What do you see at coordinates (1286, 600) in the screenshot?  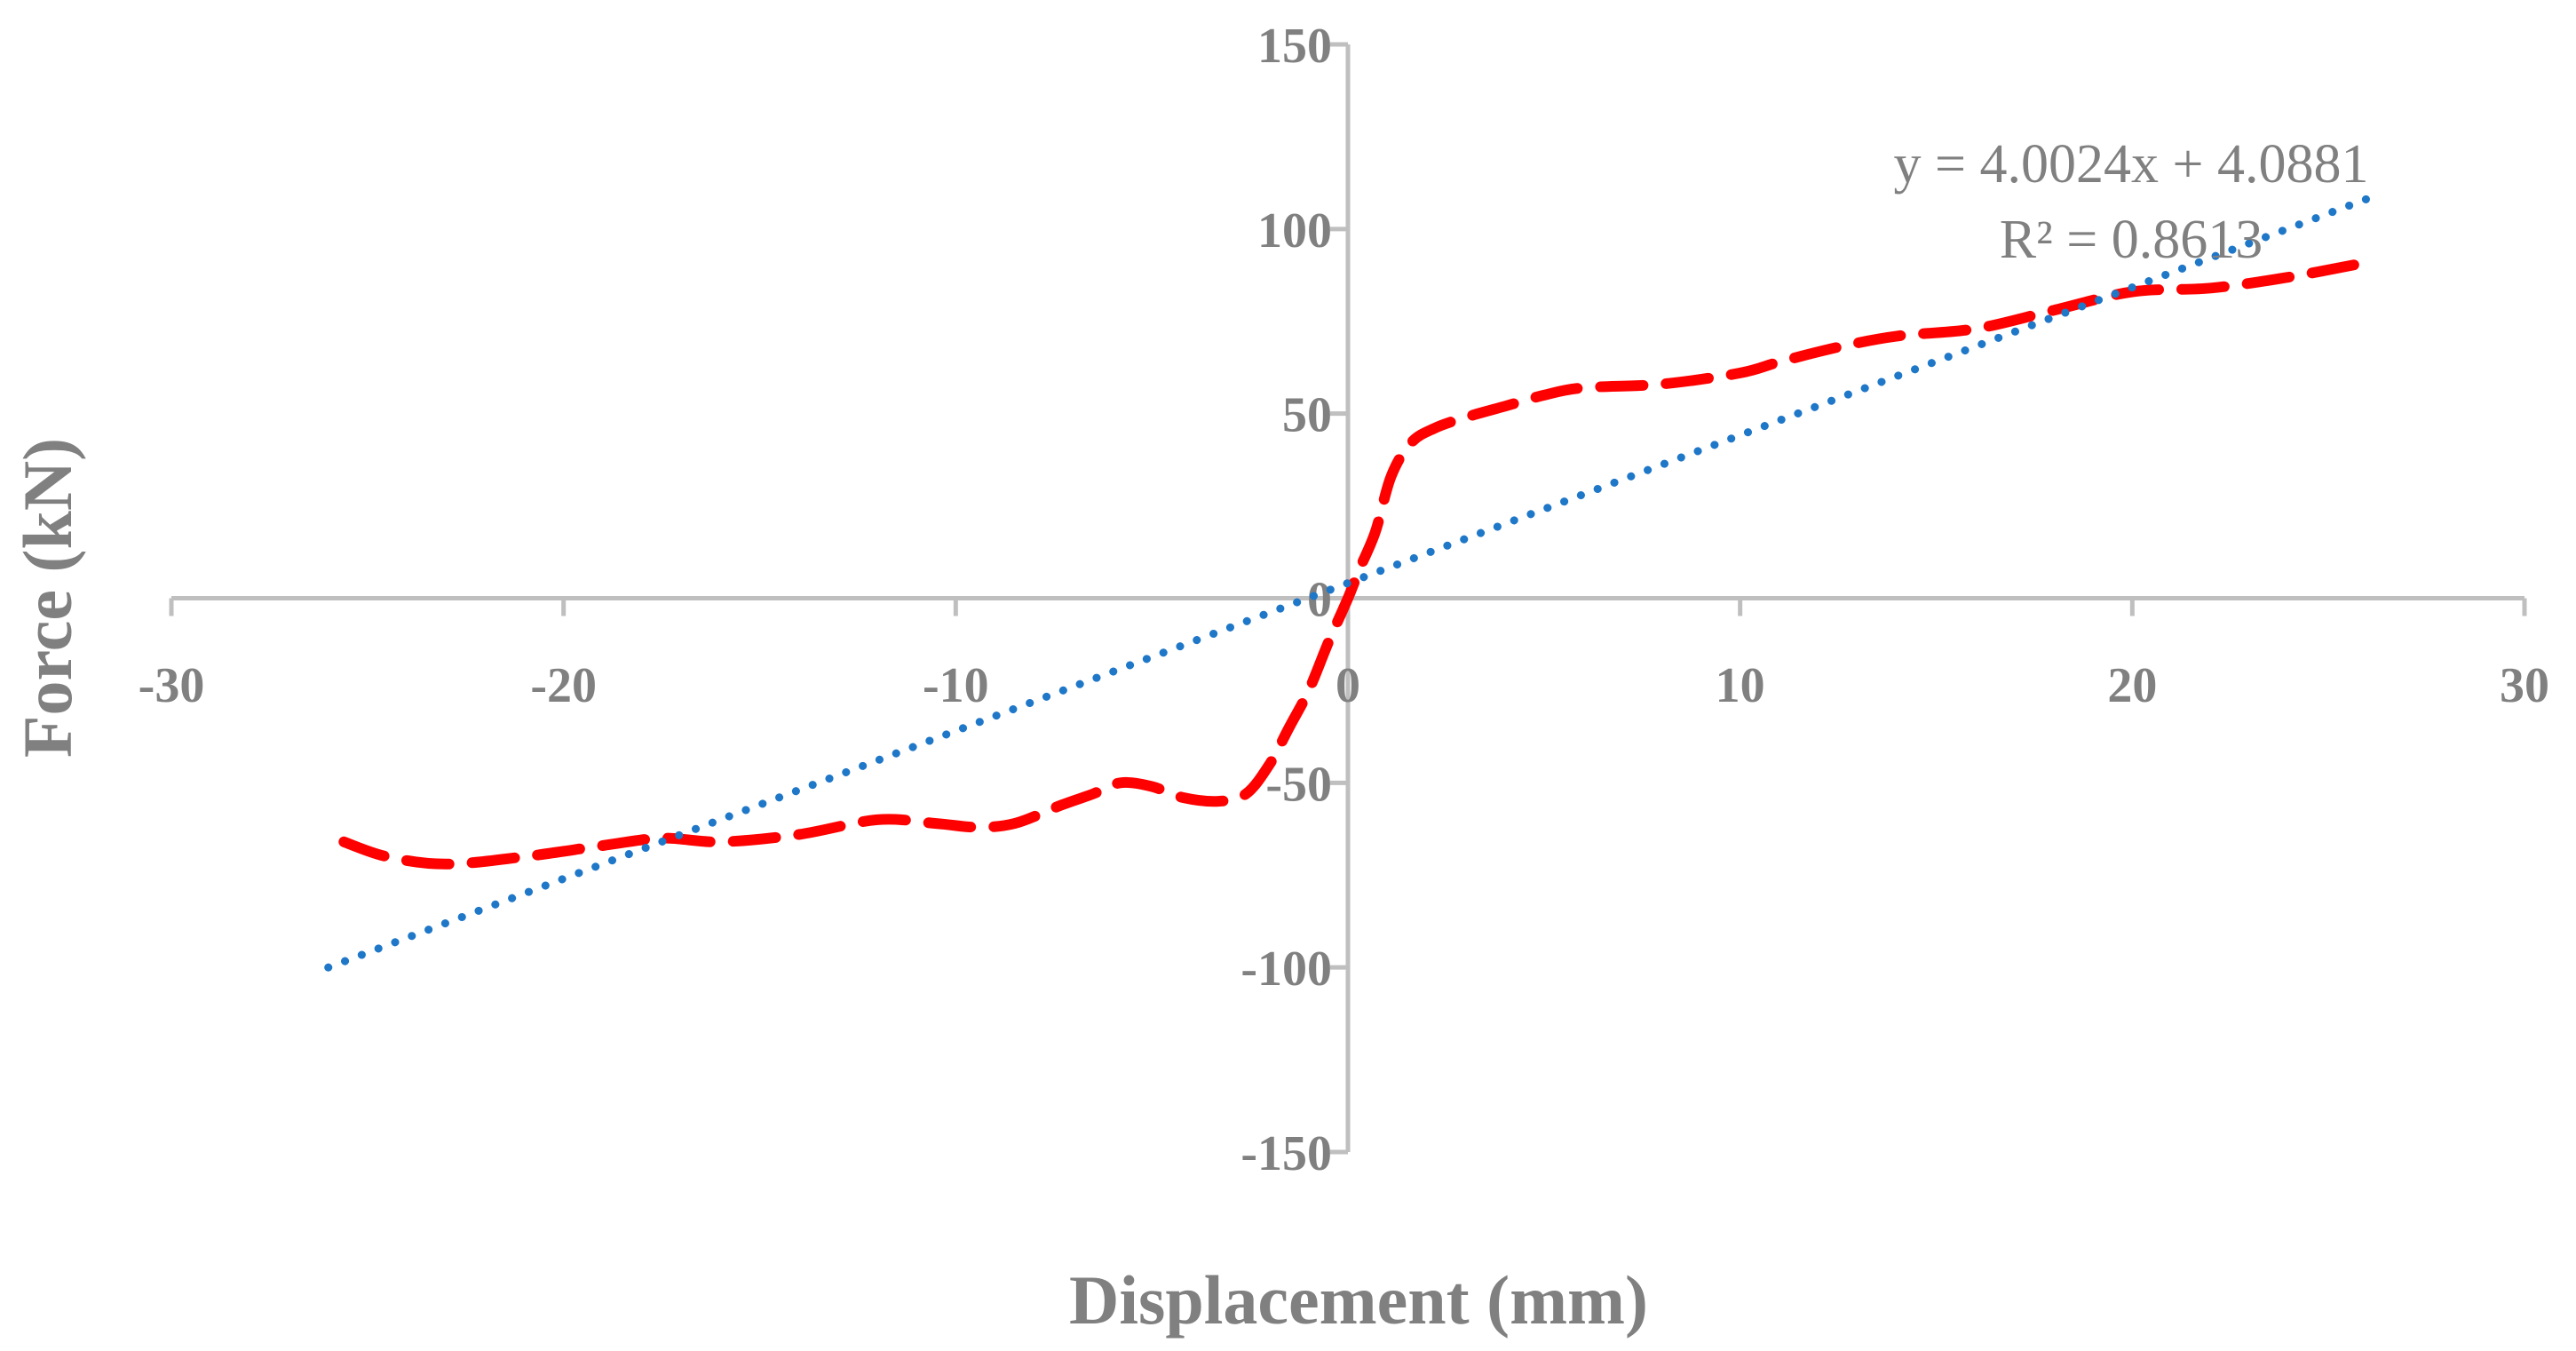 I see `y-tick-labels: 150 100 50 0 -50 -100 -150` at bounding box center [1286, 600].